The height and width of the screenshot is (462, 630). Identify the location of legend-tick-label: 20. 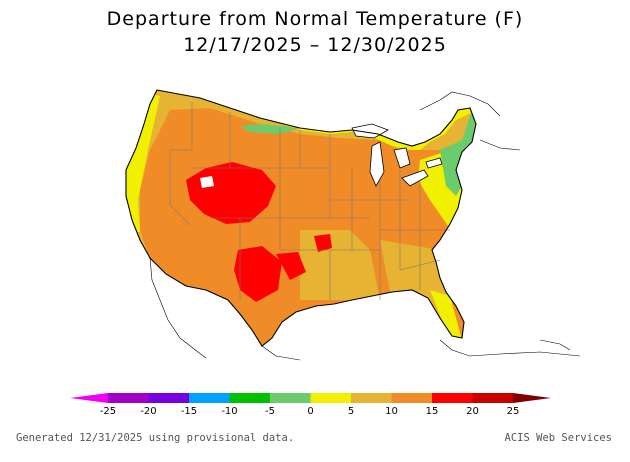
(472, 411).